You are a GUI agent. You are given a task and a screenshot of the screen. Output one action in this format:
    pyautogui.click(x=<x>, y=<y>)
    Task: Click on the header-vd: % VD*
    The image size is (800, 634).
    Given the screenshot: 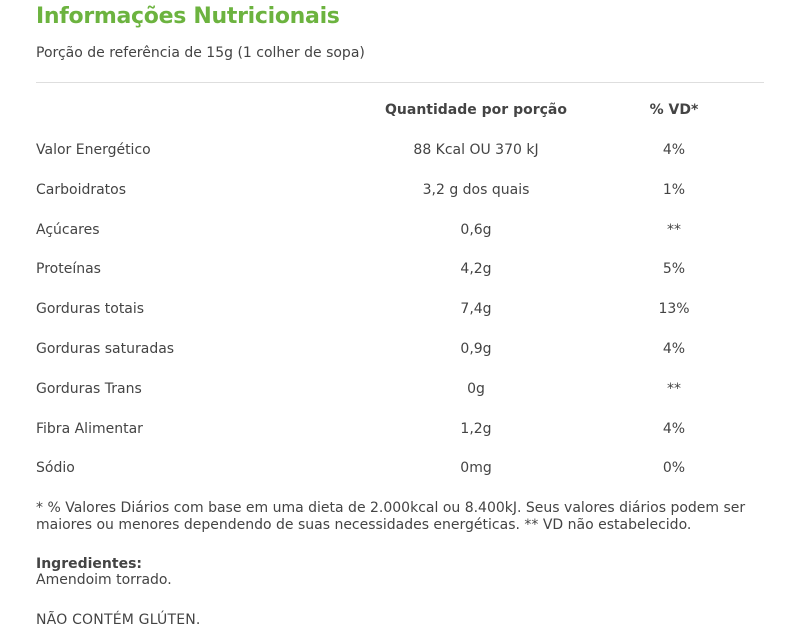 What is the action you would take?
    pyautogui.click(x=674, y=110)
    